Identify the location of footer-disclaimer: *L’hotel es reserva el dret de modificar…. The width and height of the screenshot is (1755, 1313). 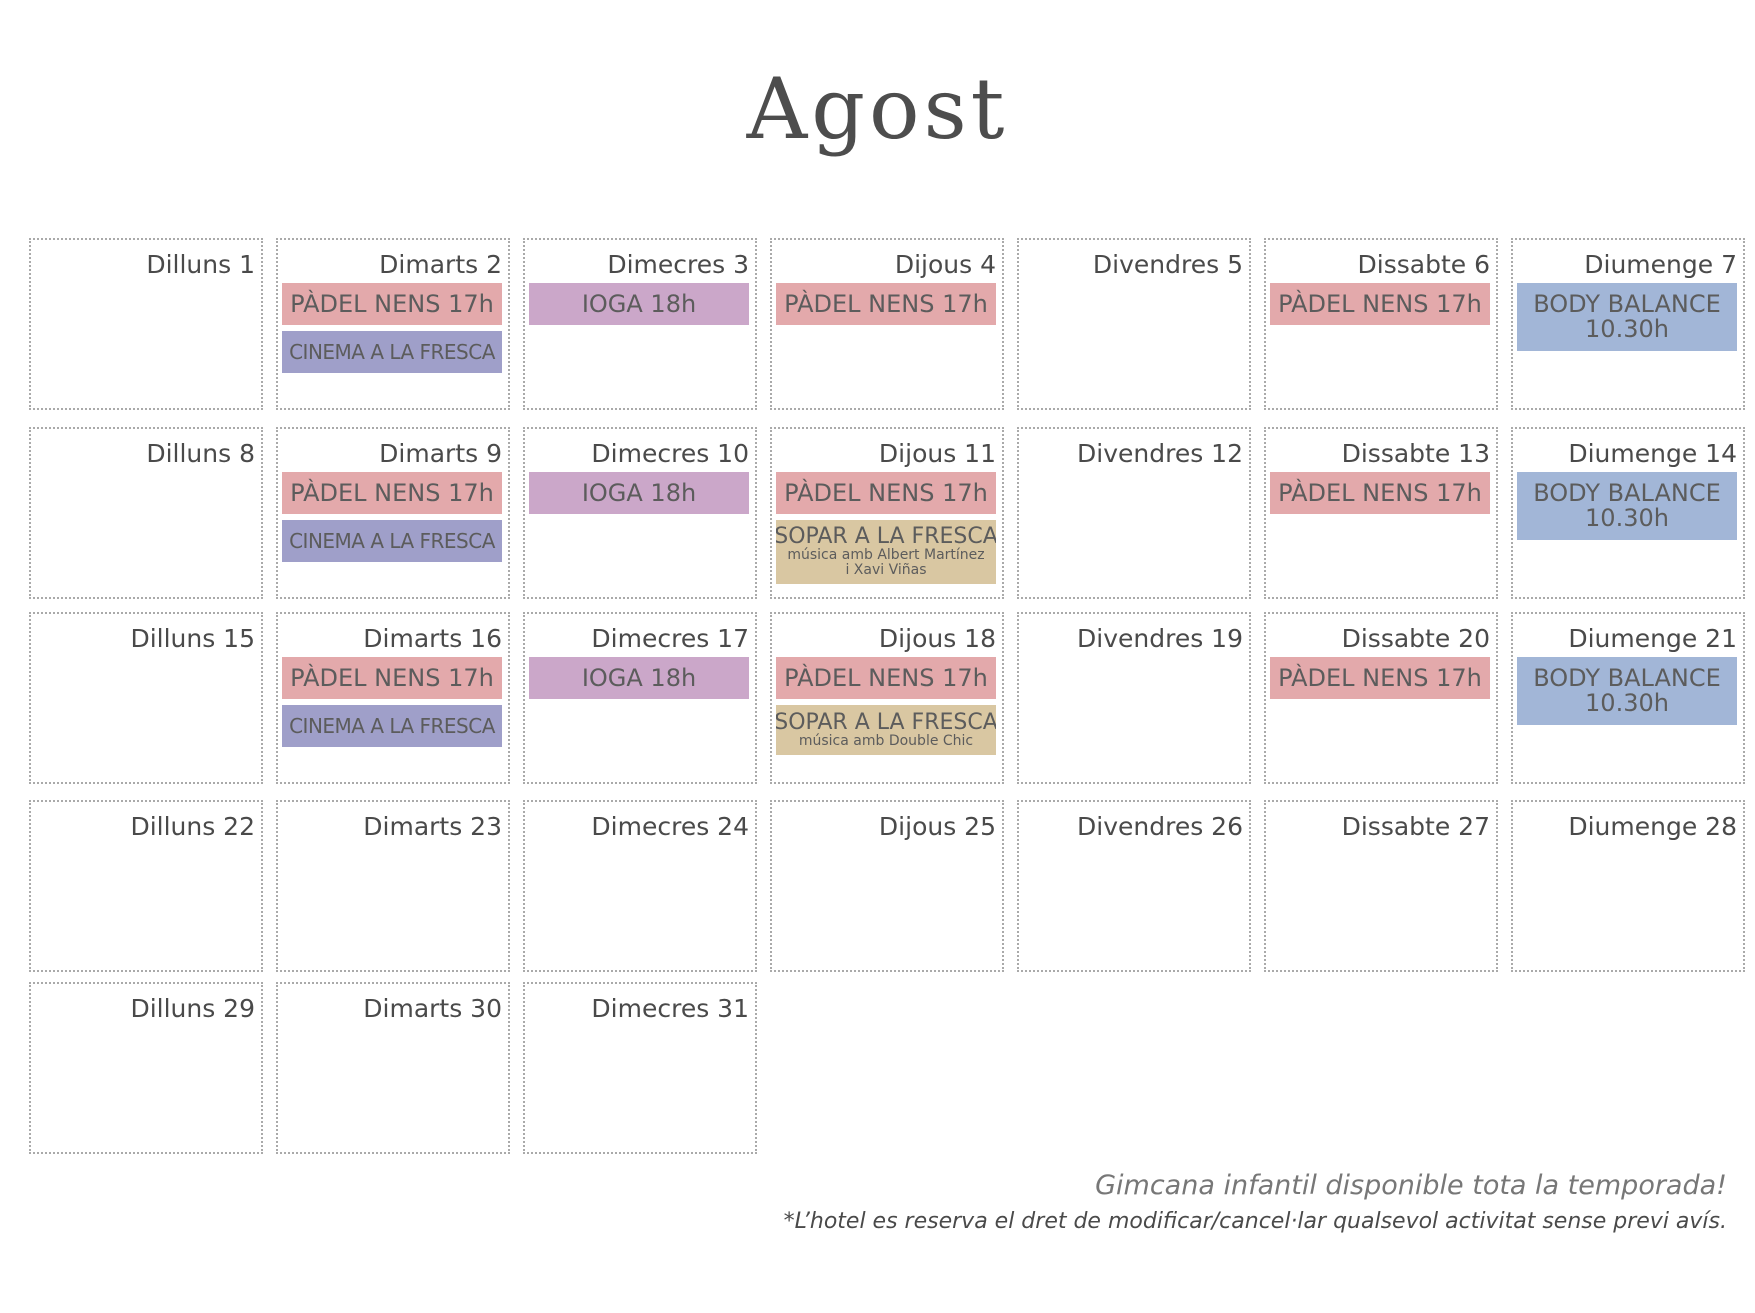
(1255, 1221).